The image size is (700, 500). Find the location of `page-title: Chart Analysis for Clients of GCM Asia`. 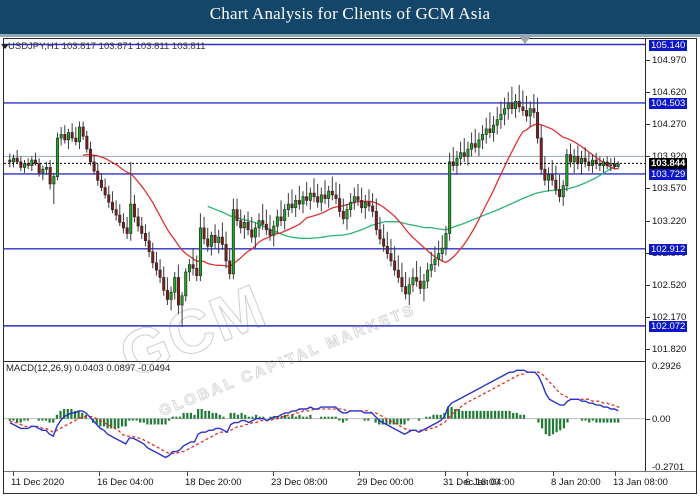

page-title: Chart Analysis for Clients of GCM Asia is located at coordinates (350, 13).